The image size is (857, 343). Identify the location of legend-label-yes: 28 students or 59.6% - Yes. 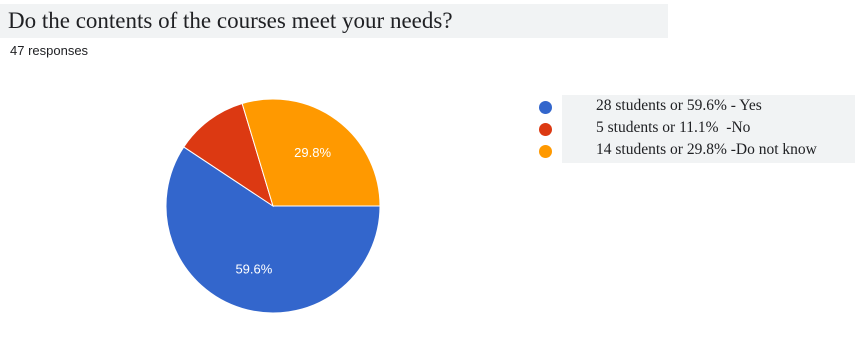
(679, 105).